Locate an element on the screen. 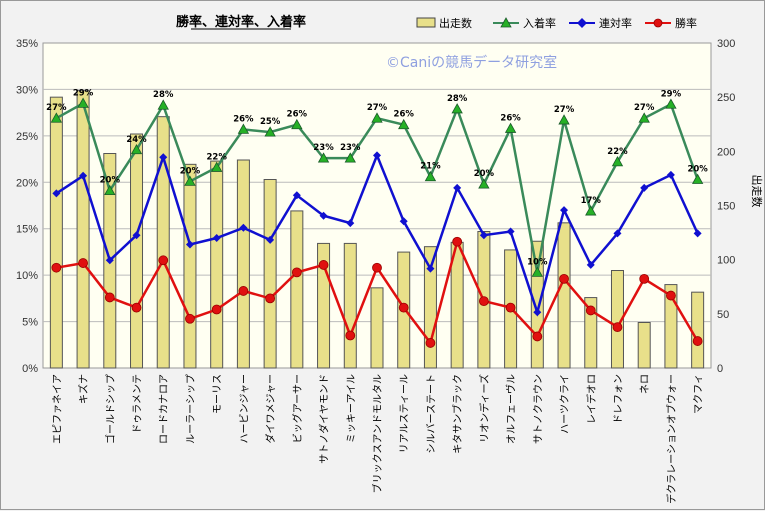 Image resolution: width=765 pixels, height=511 pixels. legend-label-win: 勝率 is located at coordinates (686, 23).